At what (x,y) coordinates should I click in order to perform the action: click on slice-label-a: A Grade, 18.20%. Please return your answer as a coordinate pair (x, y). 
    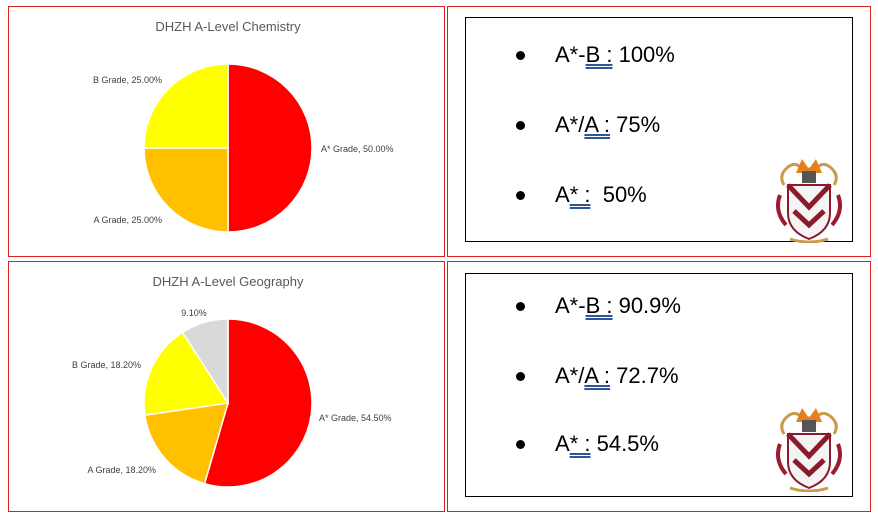
    Looking at the image, I should click on (121, 470).